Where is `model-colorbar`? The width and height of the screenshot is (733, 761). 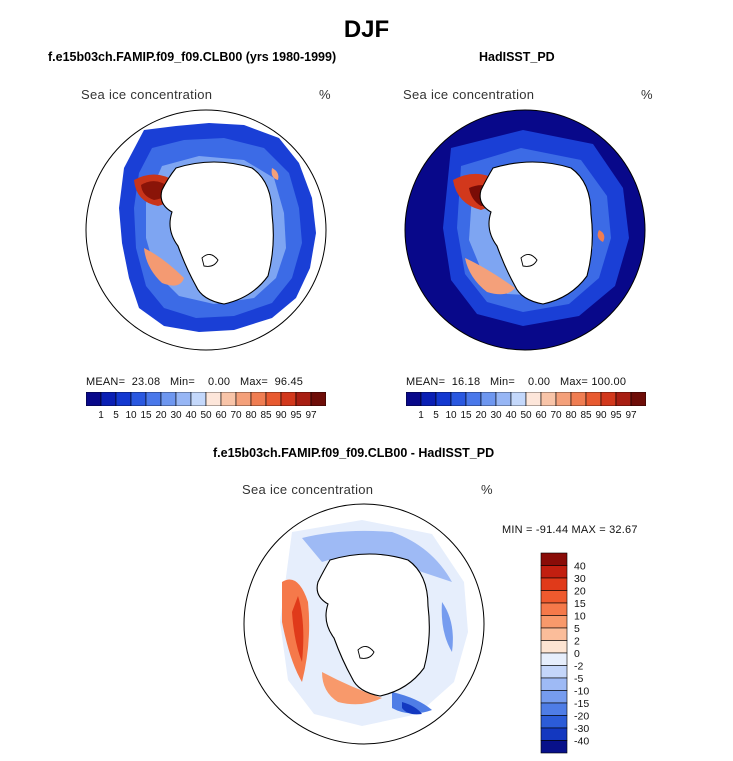 model-colorbar is located at coordinates (206, 399).